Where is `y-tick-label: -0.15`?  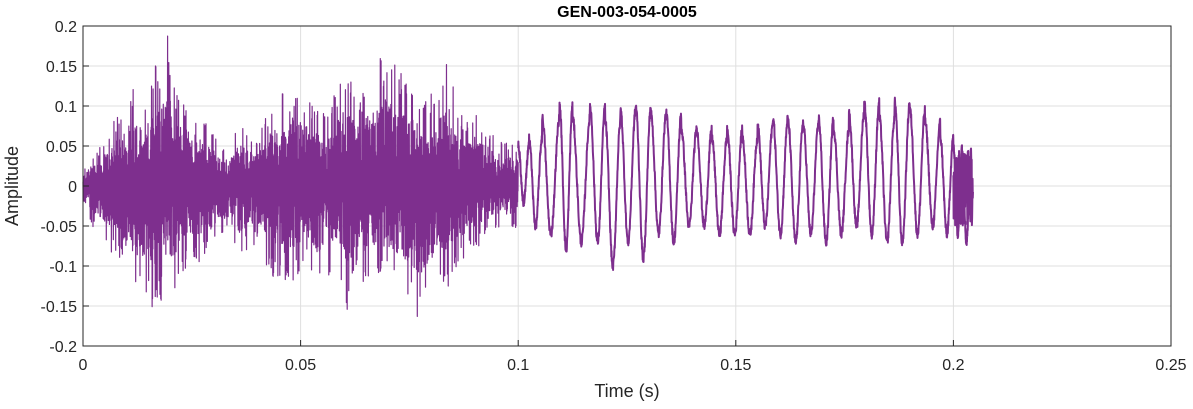 y-tick-label: -0.15 is located at coordinates (59, 307).